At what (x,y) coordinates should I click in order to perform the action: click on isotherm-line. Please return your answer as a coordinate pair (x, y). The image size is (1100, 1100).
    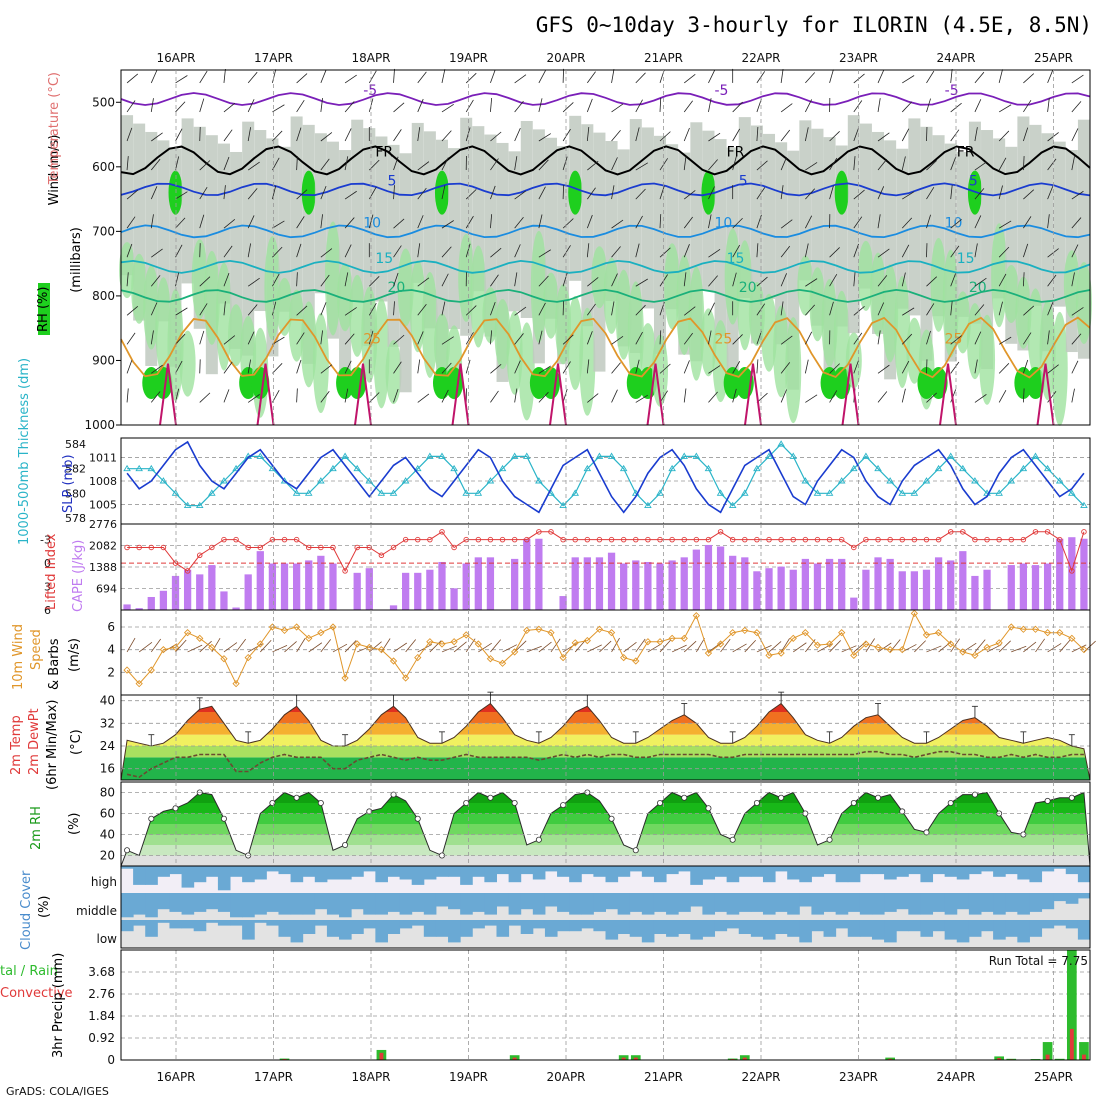
    Looking at the image, I should click on (605, 160).